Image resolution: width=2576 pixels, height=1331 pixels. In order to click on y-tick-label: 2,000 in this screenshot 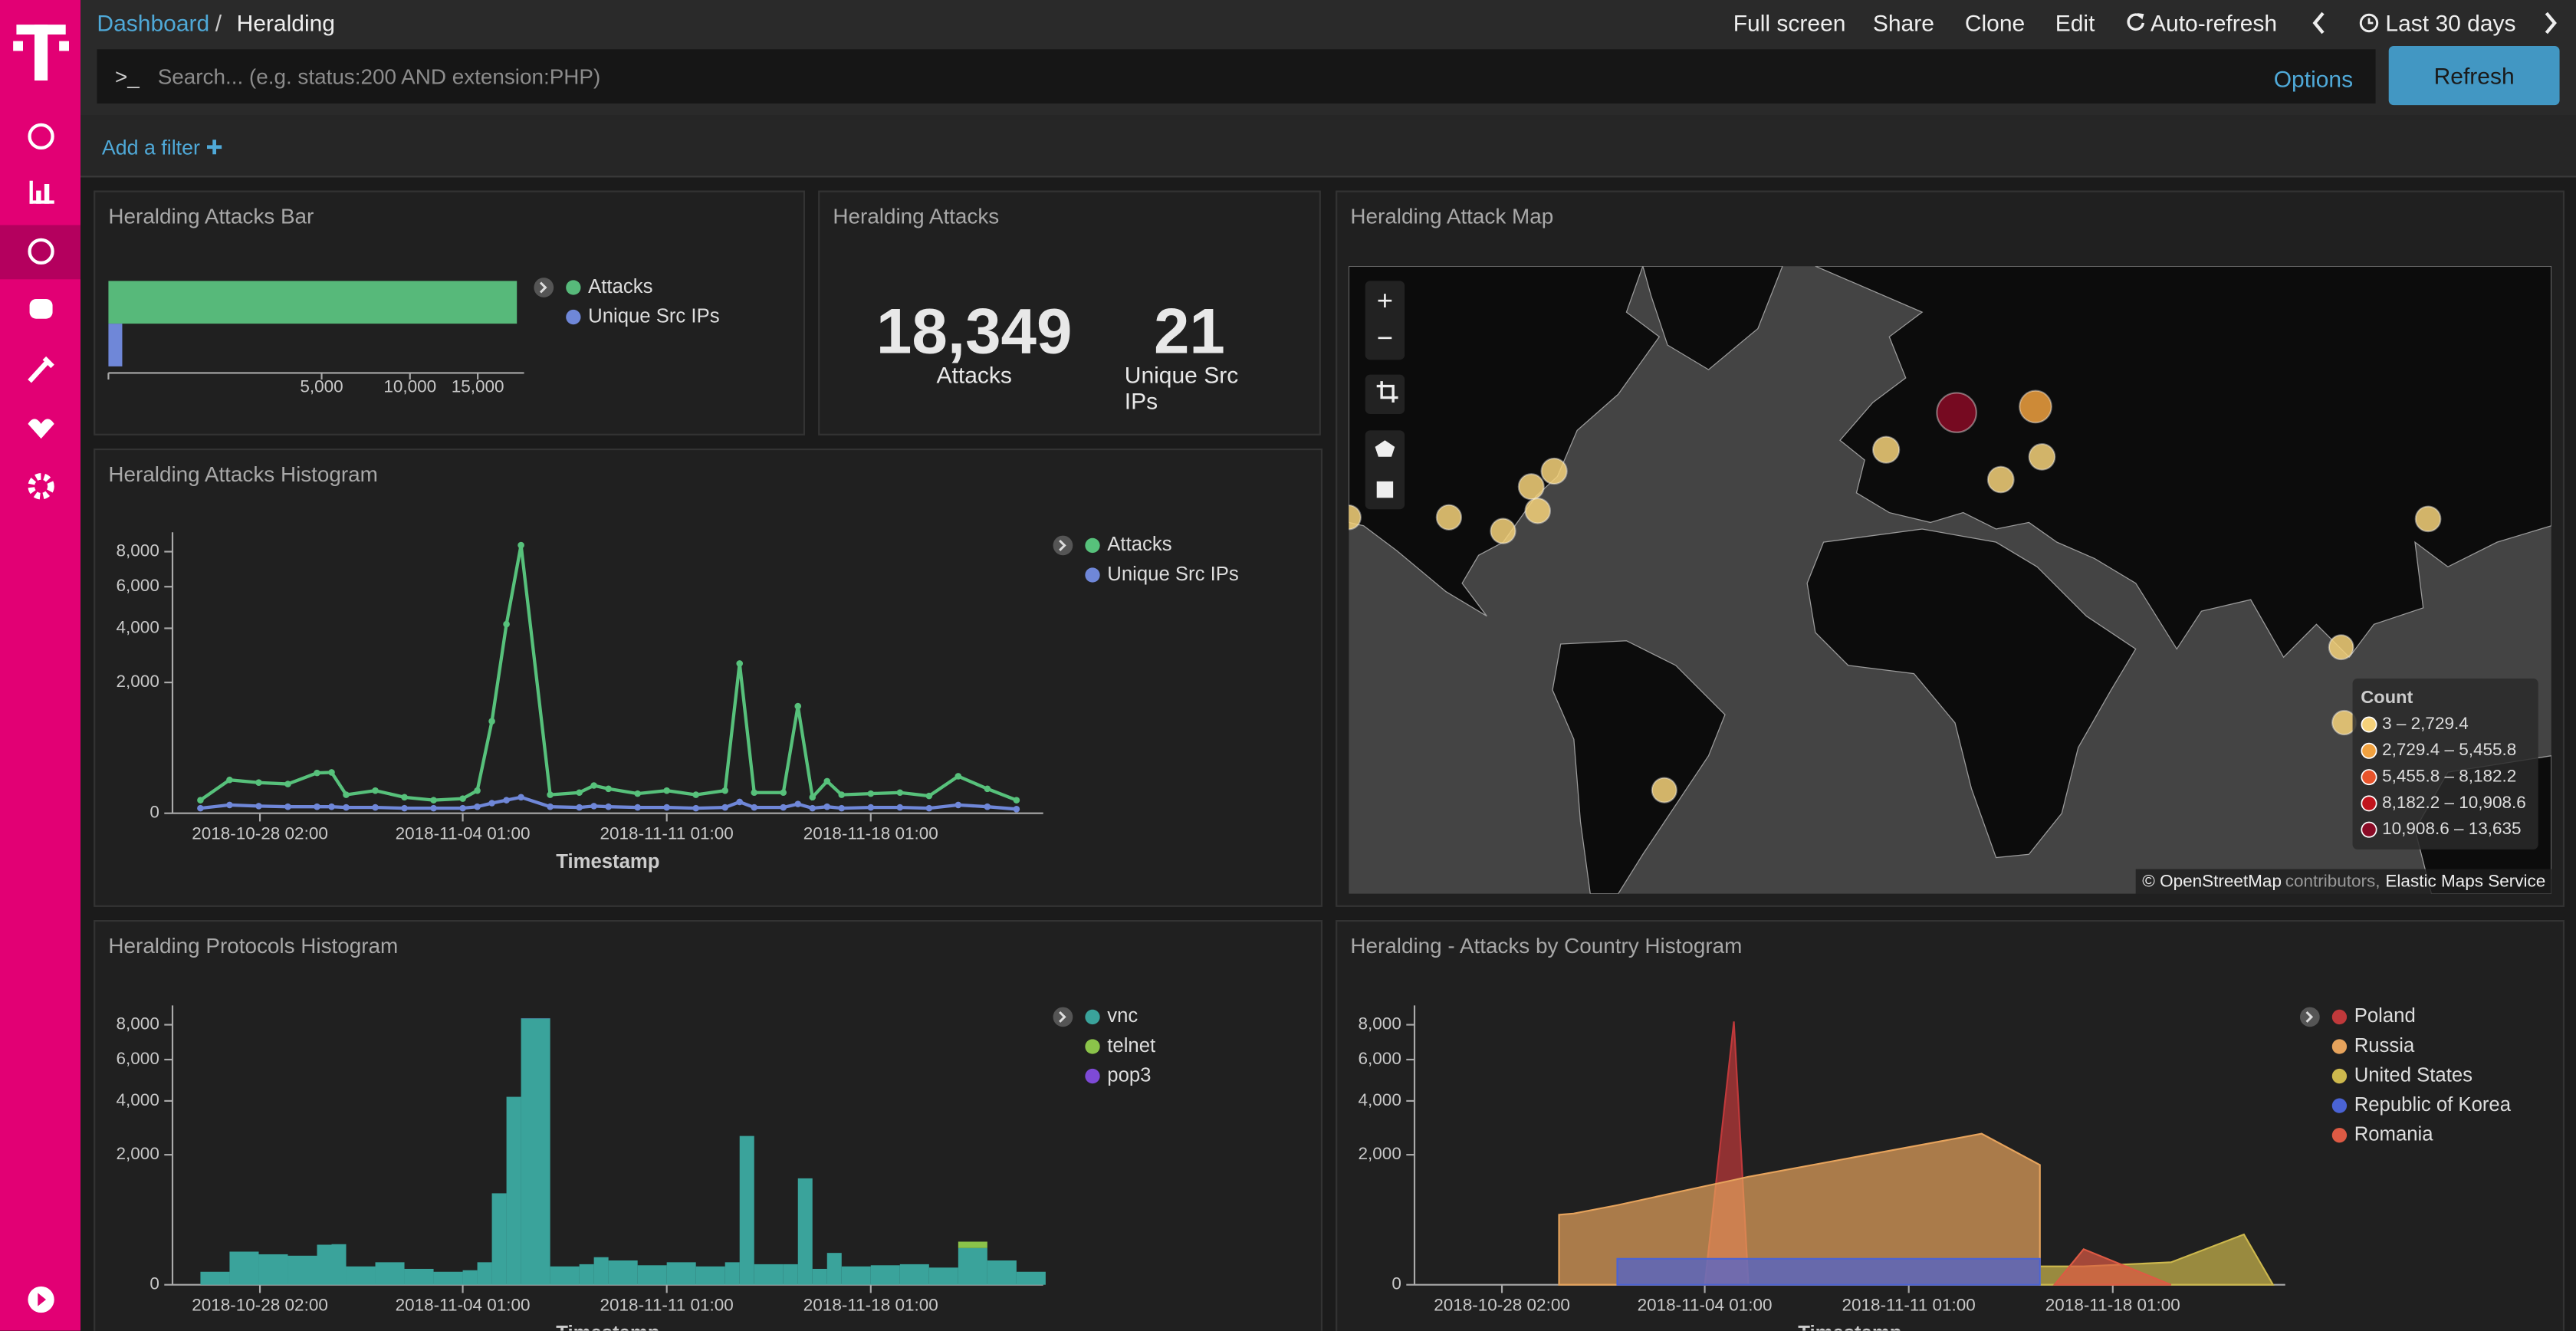, I will do `click(138, 1153)`.